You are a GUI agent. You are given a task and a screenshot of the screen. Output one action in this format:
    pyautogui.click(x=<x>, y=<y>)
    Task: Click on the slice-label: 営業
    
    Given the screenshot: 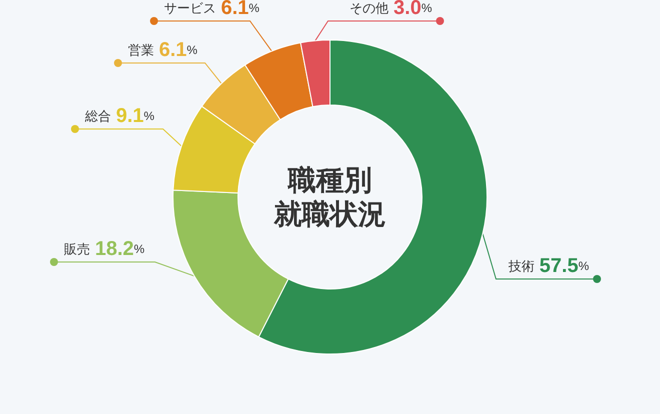 What is the action you would take?
    pyautogui.click(x=141, y=50)
    